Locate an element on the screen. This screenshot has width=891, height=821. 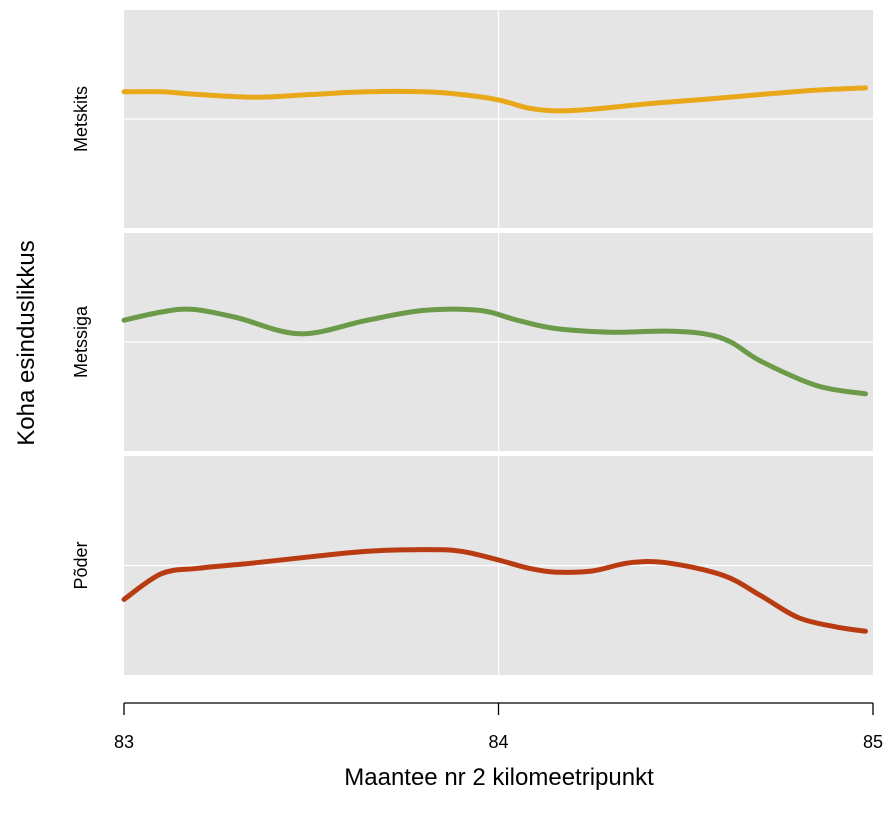
facet-label-metskits: Metskits is located at coordinates (81, 119).